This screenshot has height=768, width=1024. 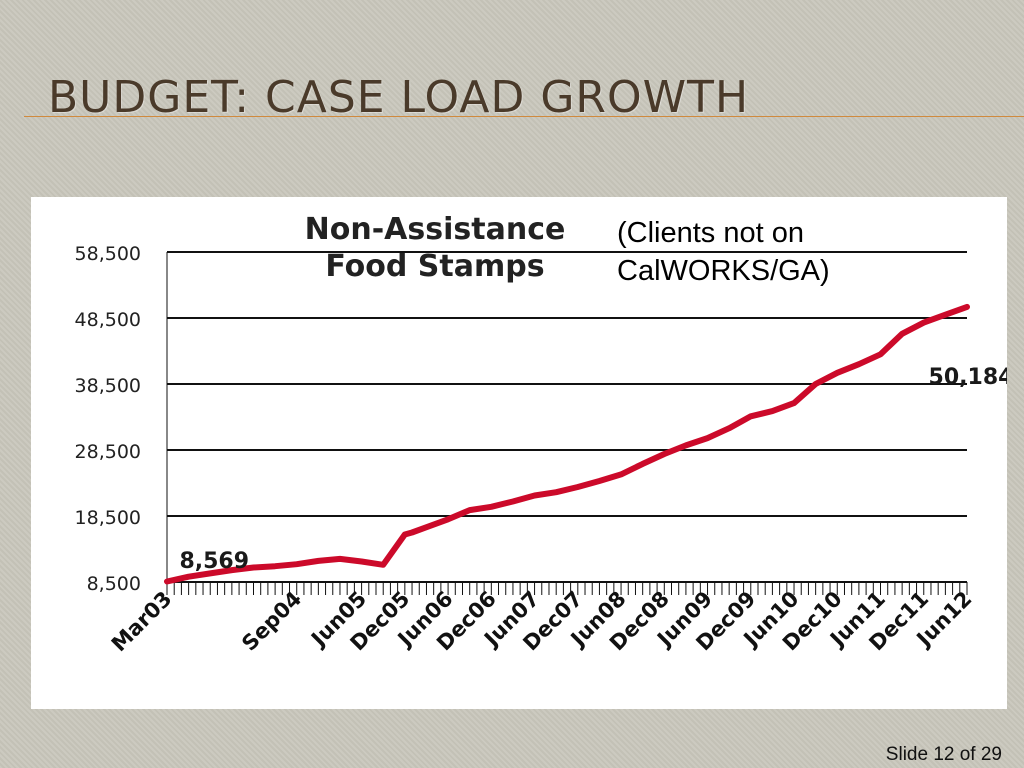 What do you see at coordinates (108, 452) in the screenshot?
I see `y-tick-label: 28,500` at bounding box center [108, 452].